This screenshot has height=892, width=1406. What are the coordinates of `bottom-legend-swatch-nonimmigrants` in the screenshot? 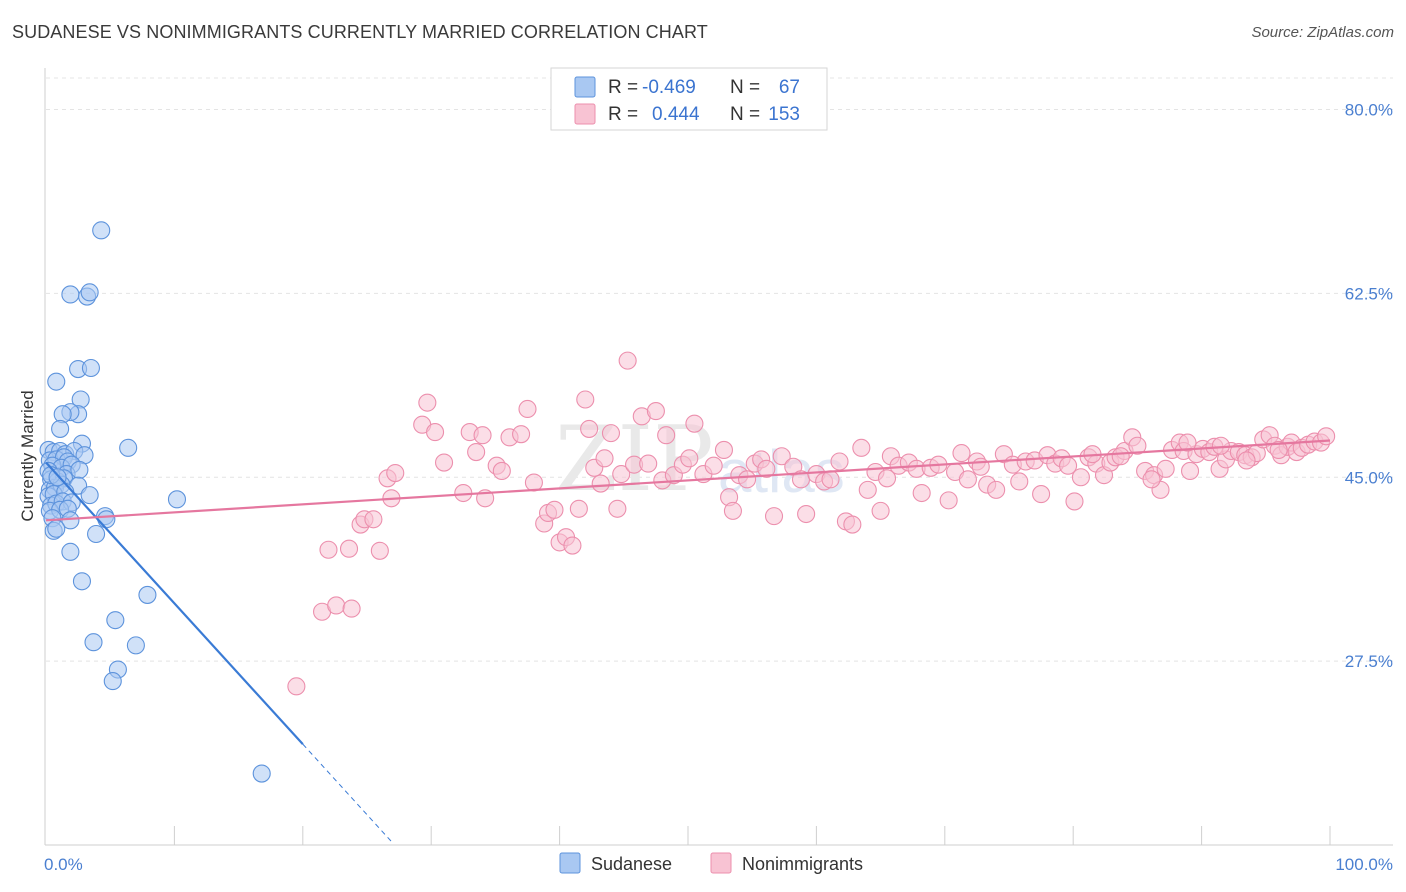 It's located at (721, 863).